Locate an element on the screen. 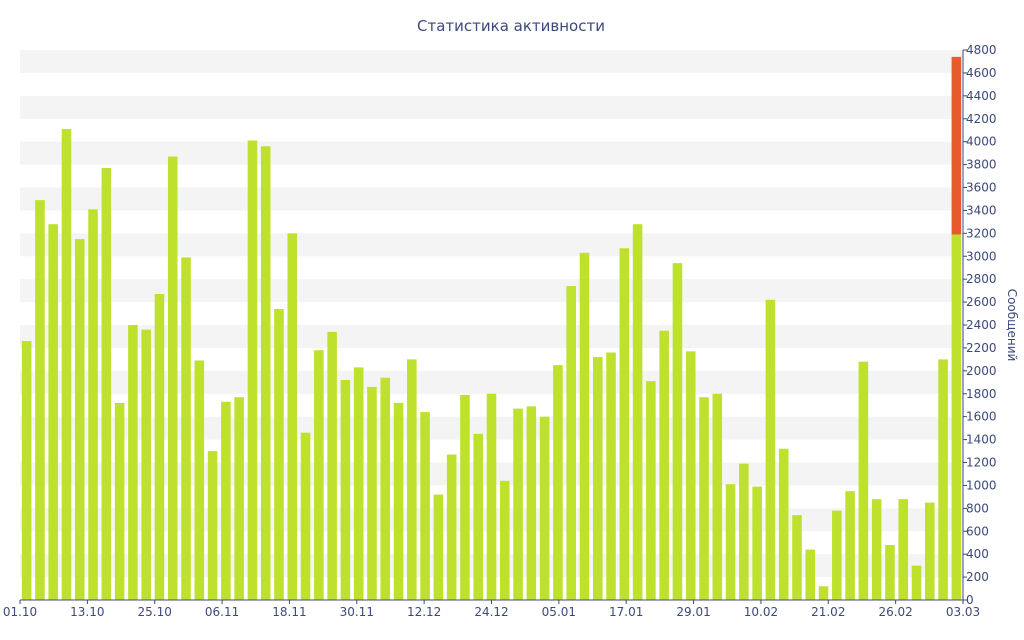 This screenshot has width=1024, height=640. y-axis-label: Сообщений is located at coordinates (1012, 325).